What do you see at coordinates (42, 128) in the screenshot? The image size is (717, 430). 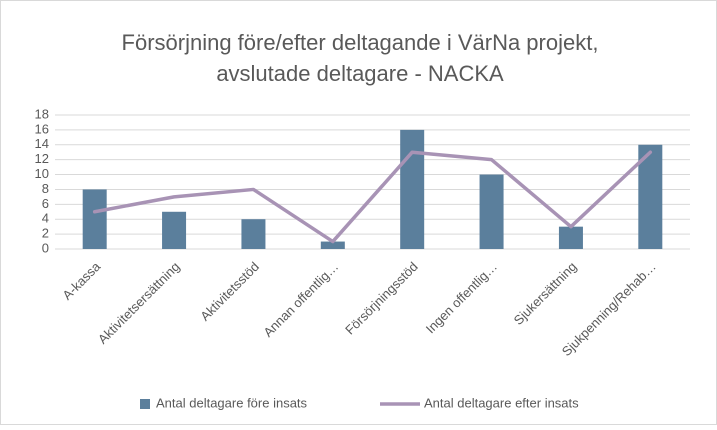 I see `y-tick-label: 16` at bounding box center [42, 128].